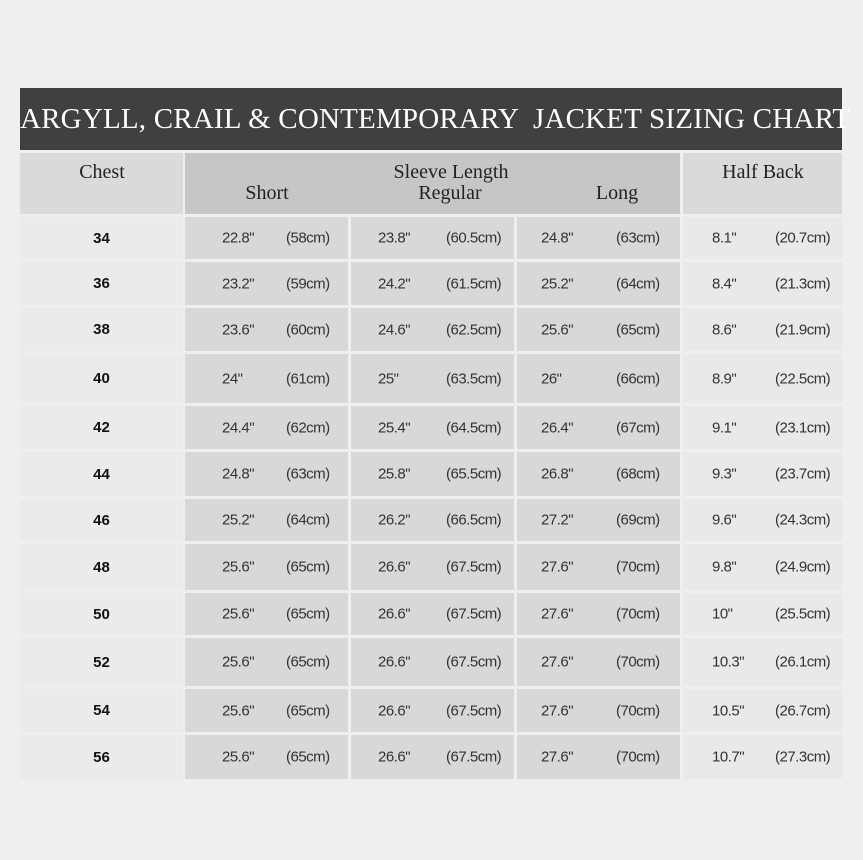 This screenshot has height=860, width=863. Describe the element at coordinates (101, 710) in the screenshot. I see `chest-size: 54` at that location.